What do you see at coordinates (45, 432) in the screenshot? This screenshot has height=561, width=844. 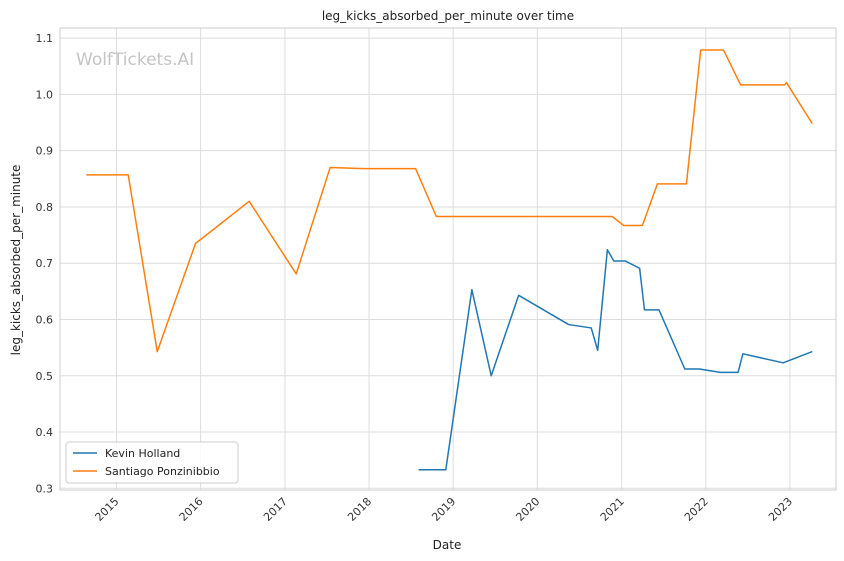 I see `y-tick-label: 0.4` at bounding box center [45, 432].